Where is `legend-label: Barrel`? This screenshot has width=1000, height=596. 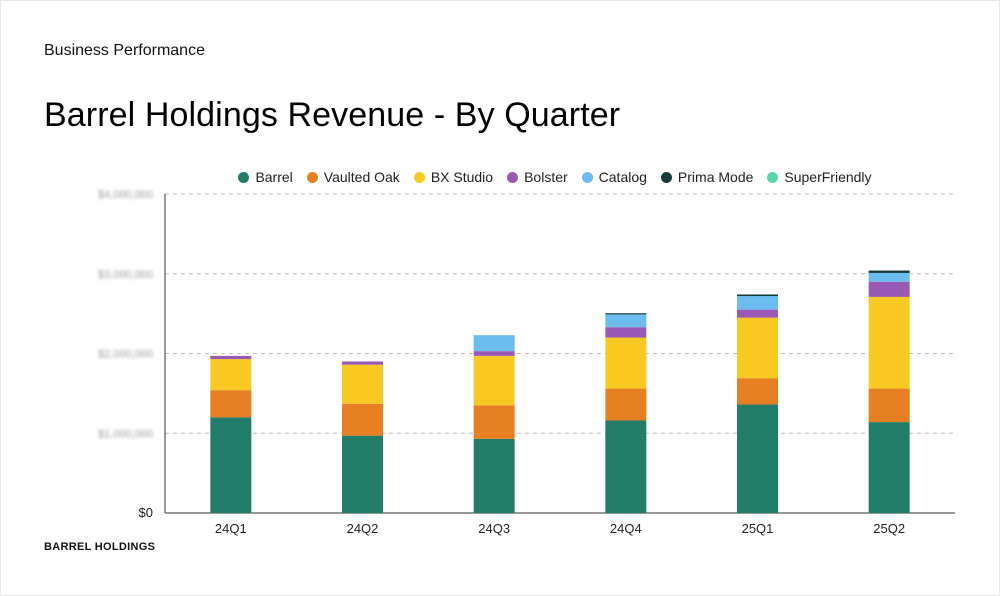
legend-label: Barrel is located at coordinates (274, 177).